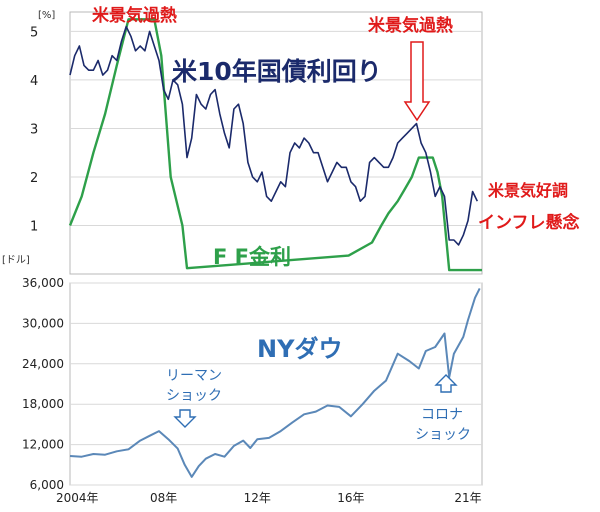 The height and width of the screenshot is (512, 600). What do you see at coordinates (34, 32) in the screenshot?
I see `rate-y-tick-label: 5` at bounding box center [34, 32].